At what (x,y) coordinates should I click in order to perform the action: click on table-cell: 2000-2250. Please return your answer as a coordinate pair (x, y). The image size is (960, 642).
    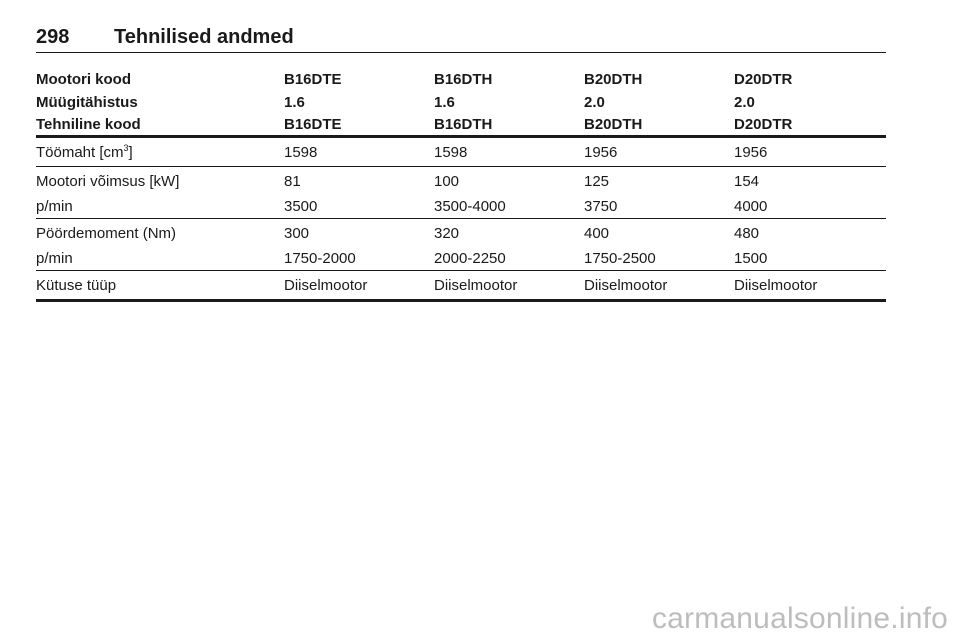
    Looking at the image, I should click on (509, 259).